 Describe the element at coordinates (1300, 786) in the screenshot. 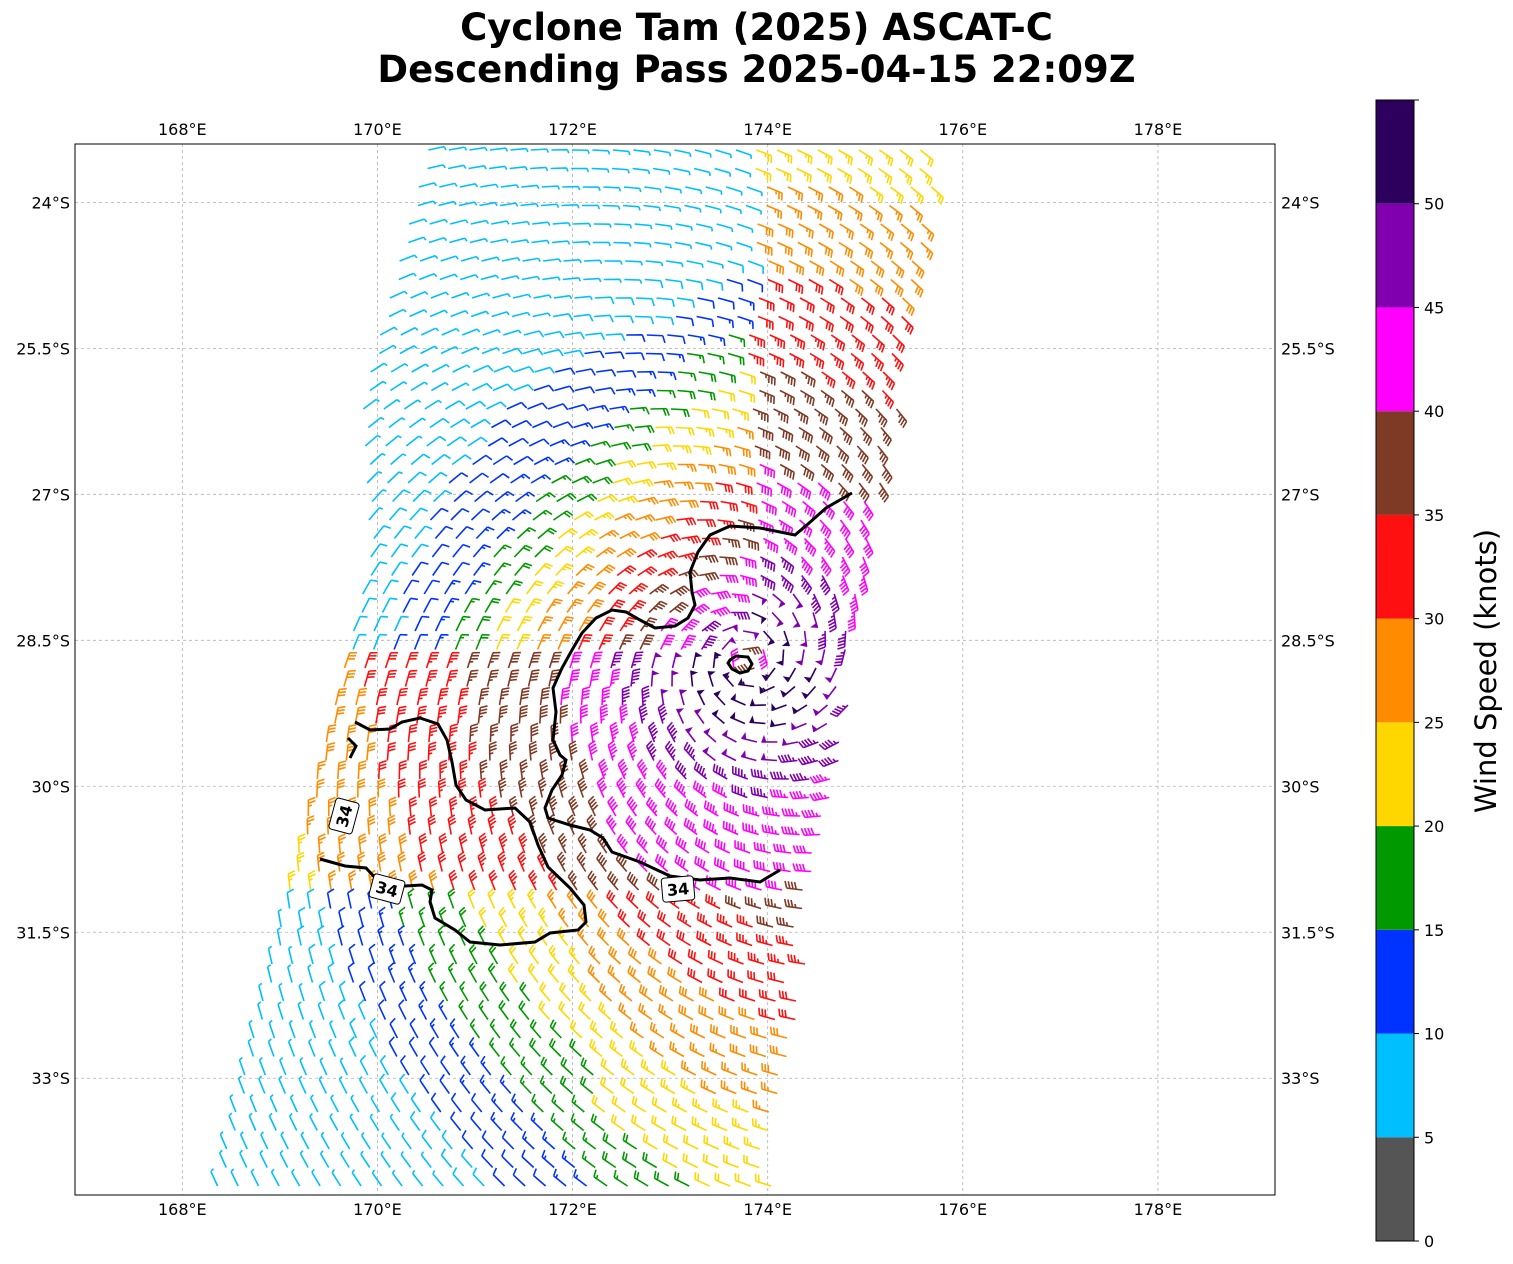

I see `lat-tick-label-right: 30°S` at that location.